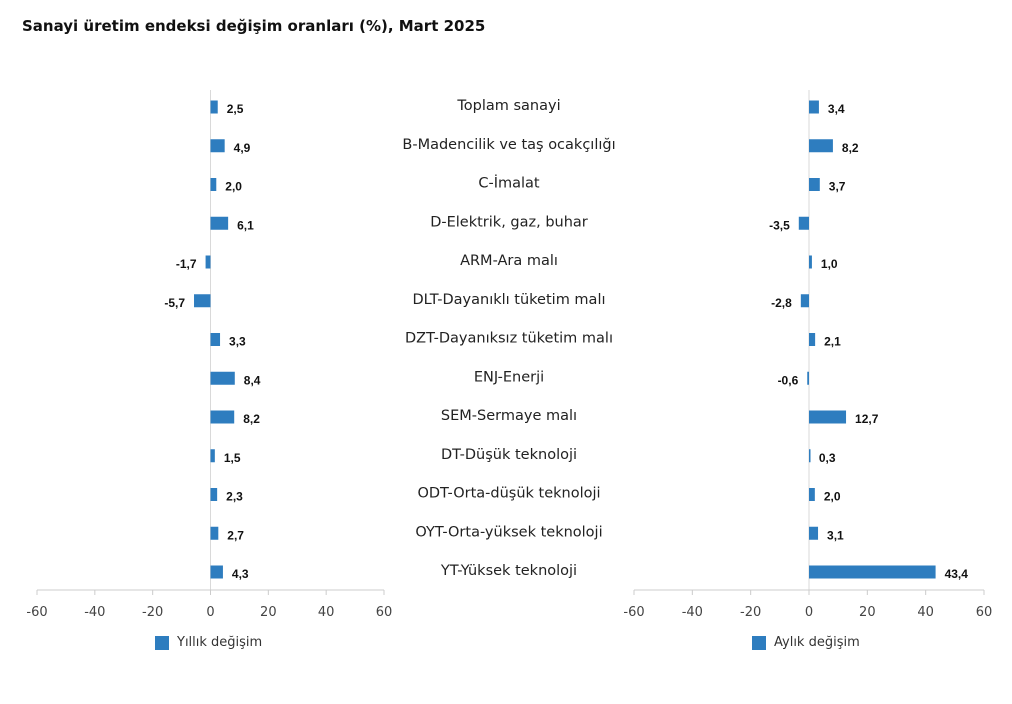 The width and height of the screenshot is (1012, 704). Describe the element at coordinates (835, 535) in the screenshot. I see `data-label-monthly: 3,1` at that location.